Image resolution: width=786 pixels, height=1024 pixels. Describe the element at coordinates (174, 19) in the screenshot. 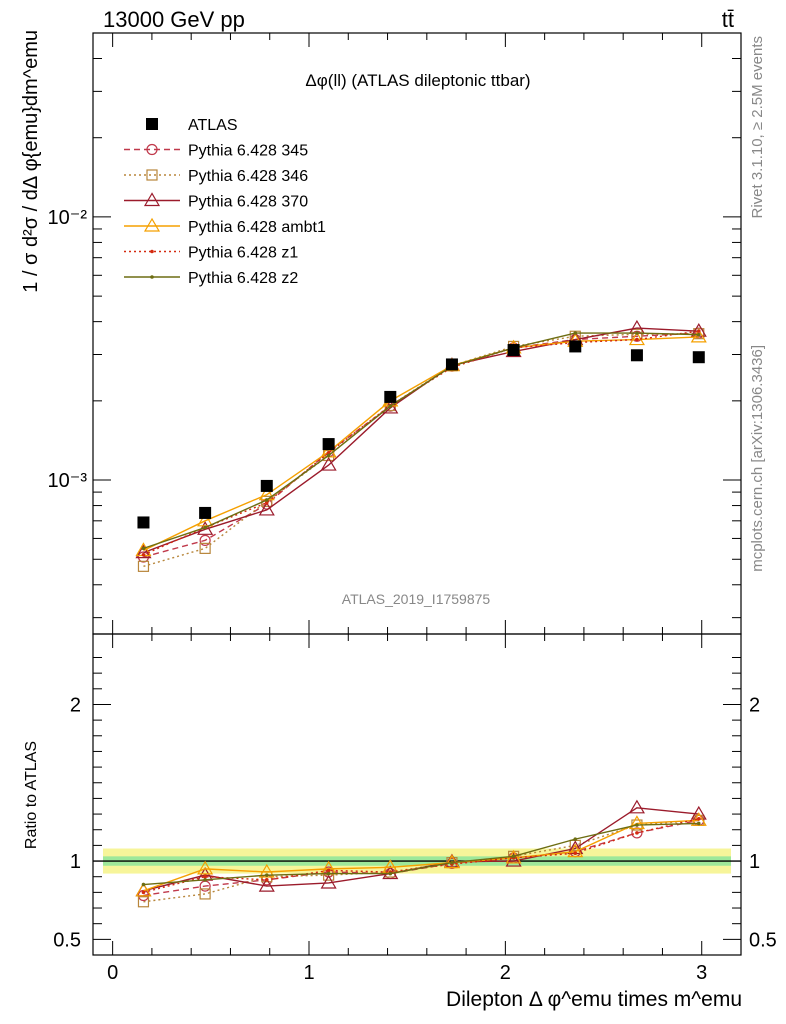

I see `header-left: 13000 GeV pp` at that location.